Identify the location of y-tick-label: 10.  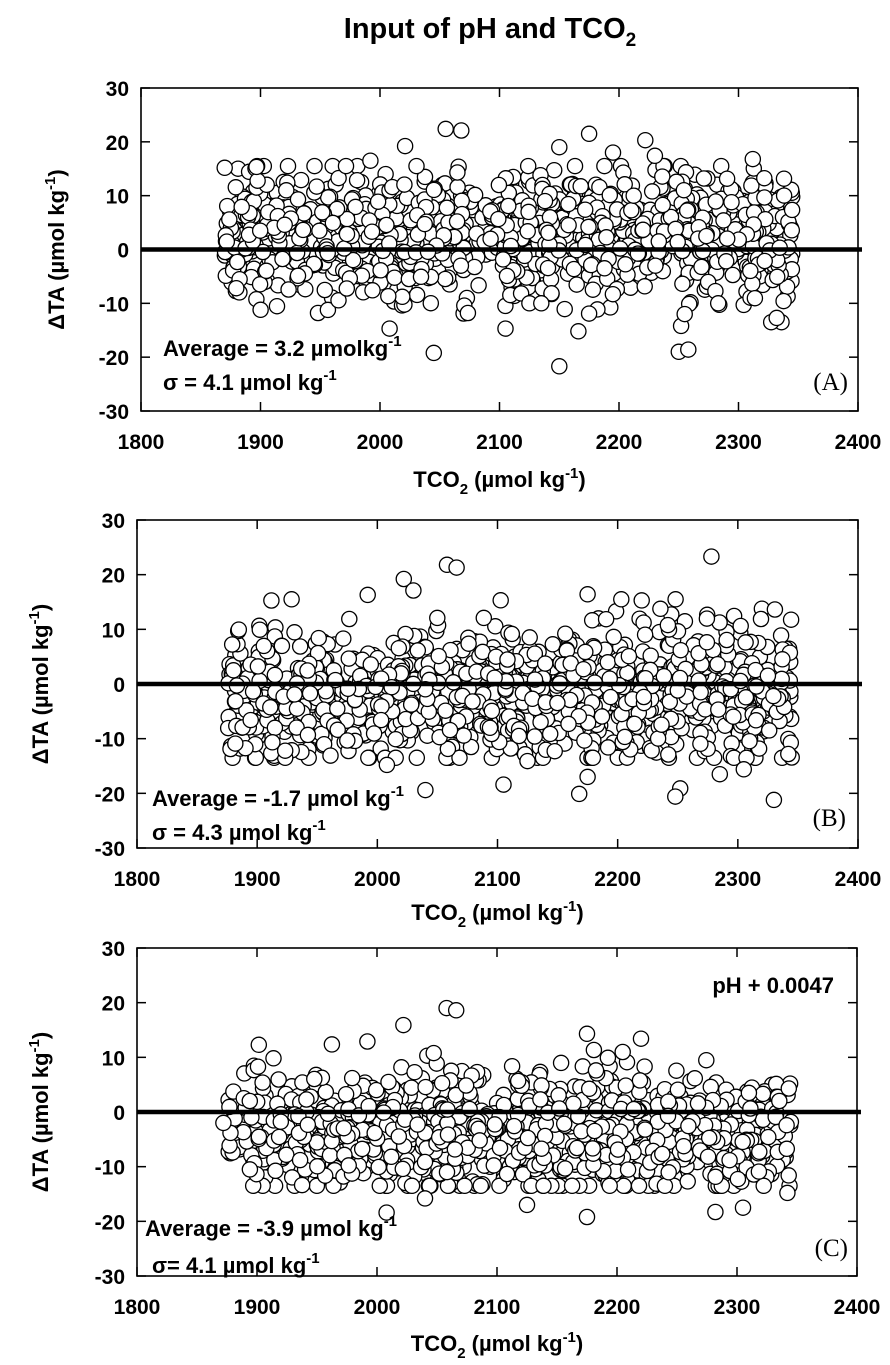
(113, 630).